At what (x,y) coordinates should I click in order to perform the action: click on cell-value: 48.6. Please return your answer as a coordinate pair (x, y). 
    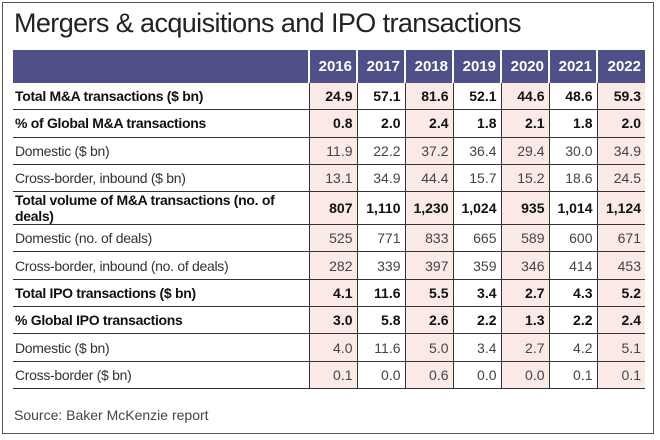
    Looking at the image, I should click on (572, 97).